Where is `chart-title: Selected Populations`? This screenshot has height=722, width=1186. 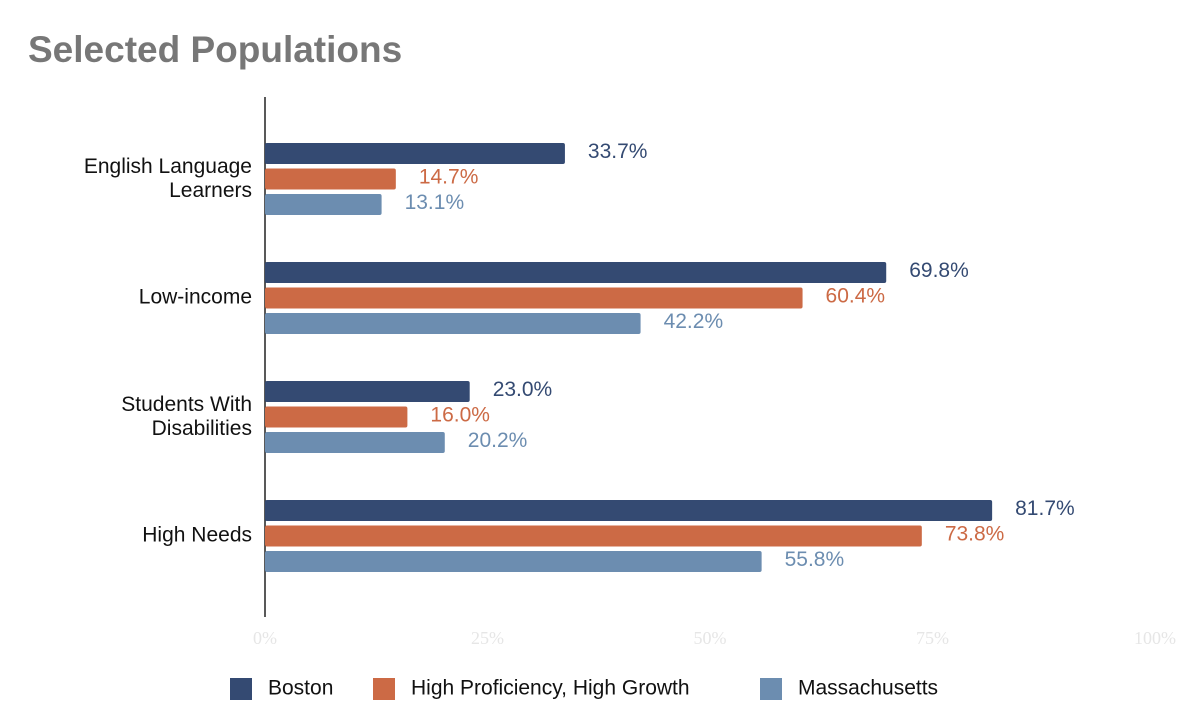 chart-title: Selected Populations is located at coordinates (215, 49).